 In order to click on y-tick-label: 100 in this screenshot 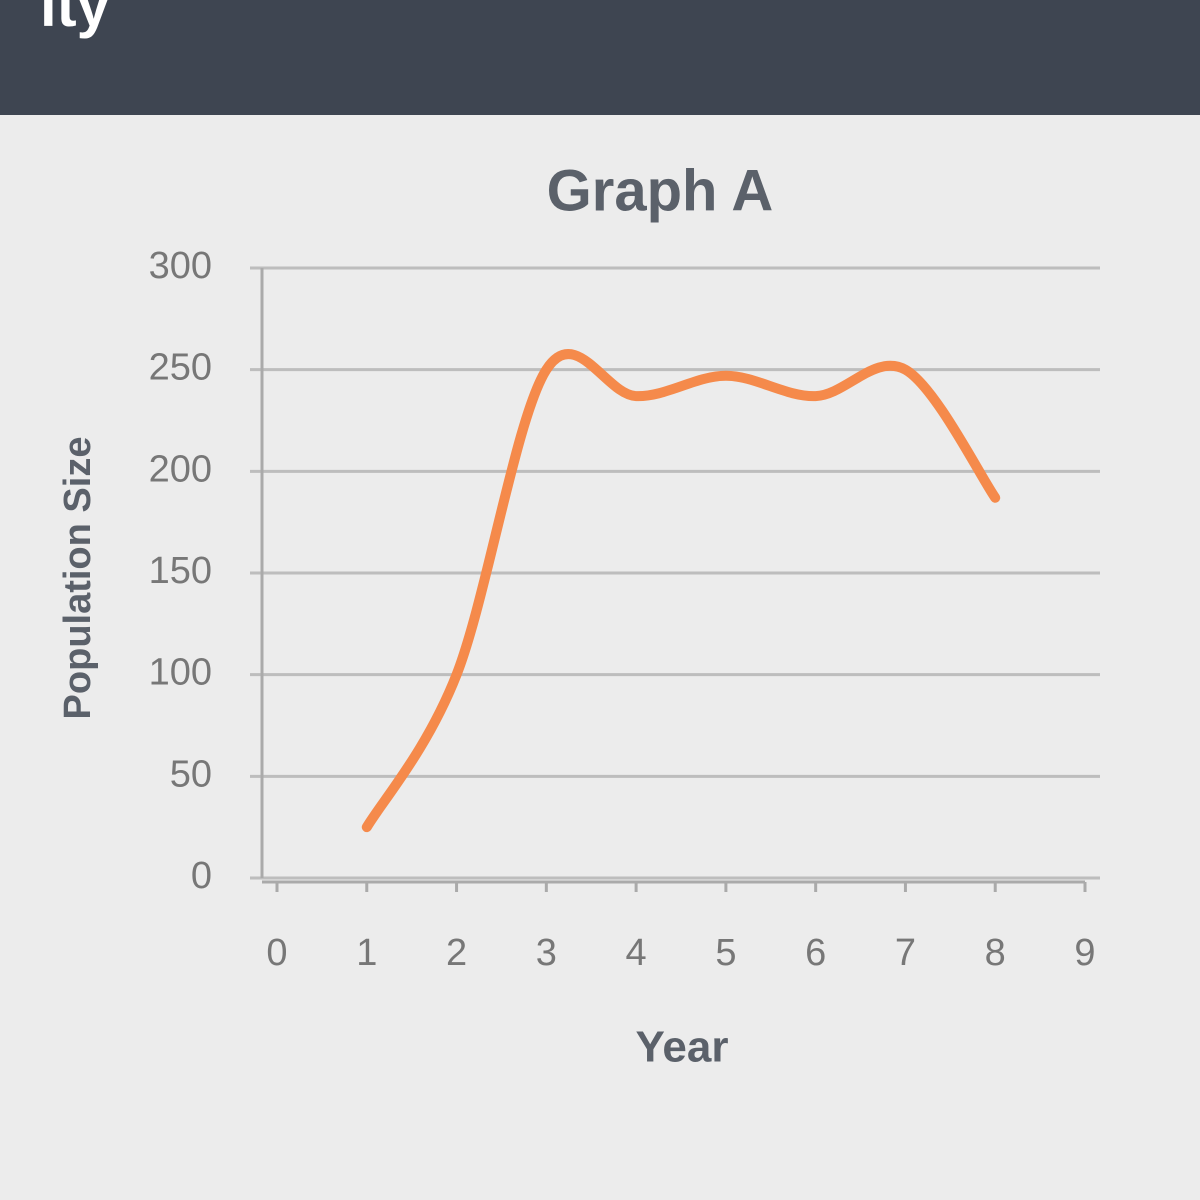, I will do `click(180, 673)`.